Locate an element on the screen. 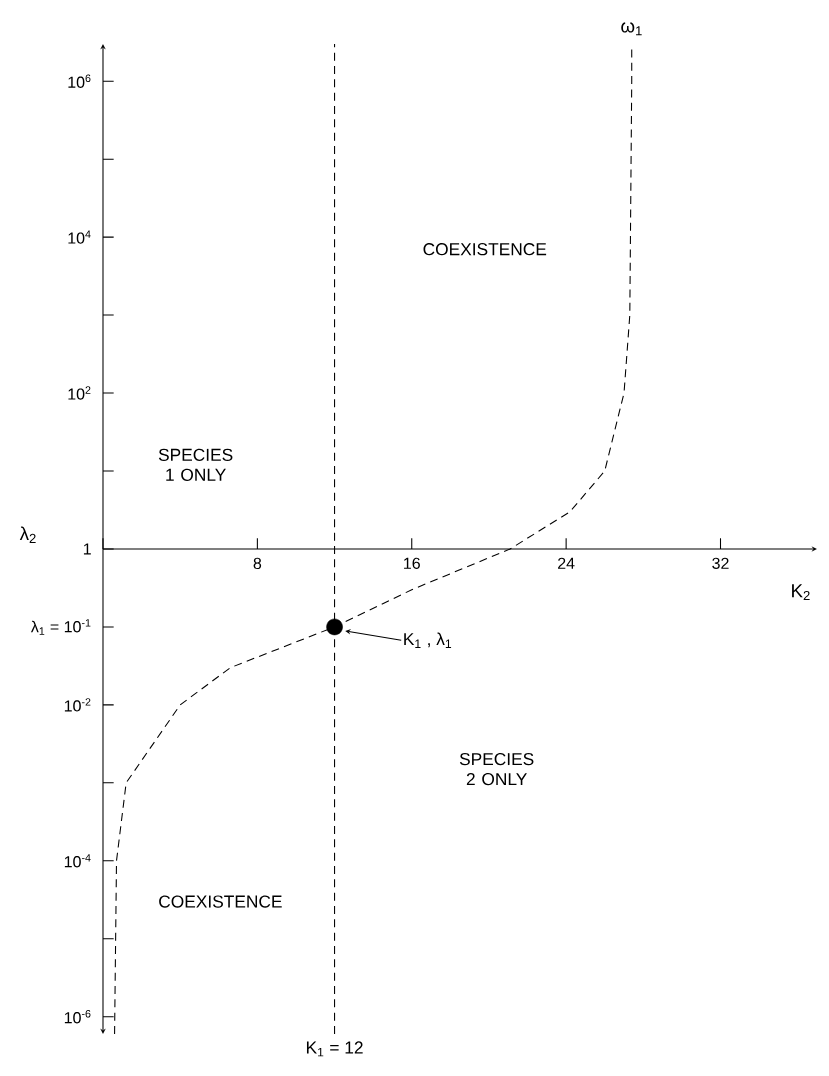  y-tick-label: 10$^{-4}$ is located at coordinates (77, 861).